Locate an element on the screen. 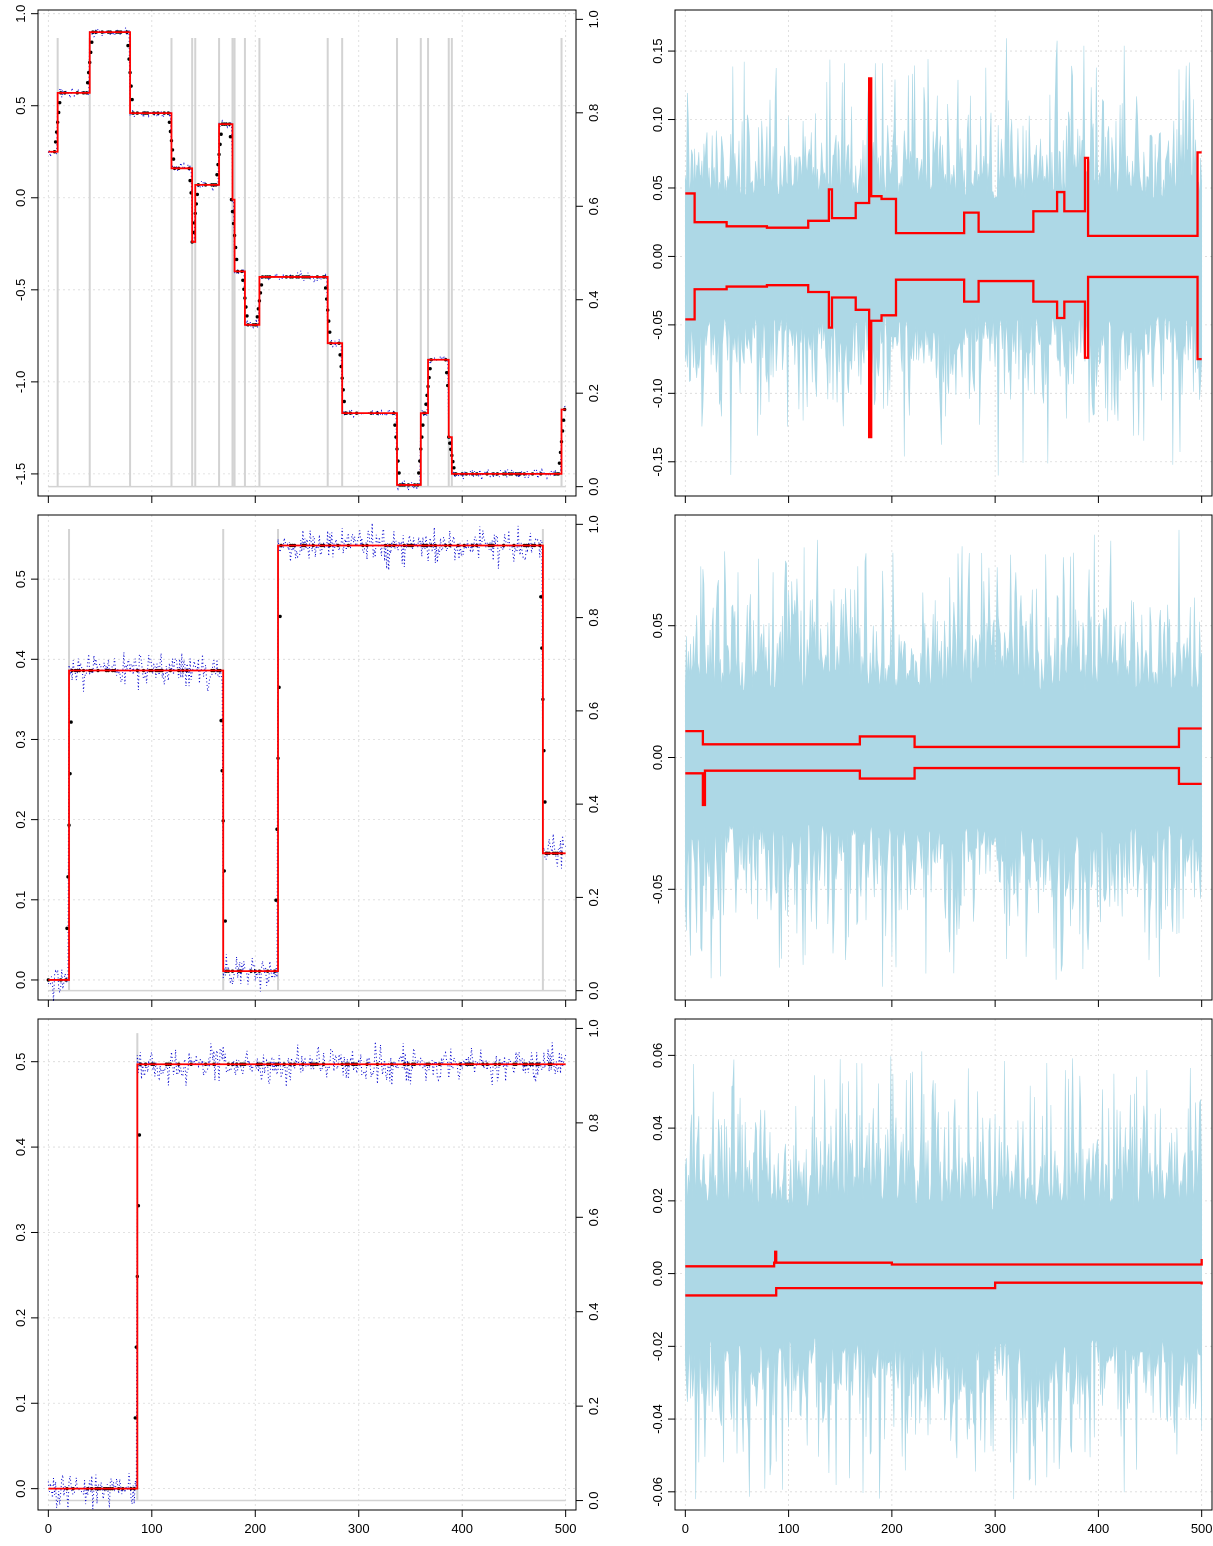 This screenshot has width=1213, height=1546. series-observed-dotted is located at coordinates (307, 258).